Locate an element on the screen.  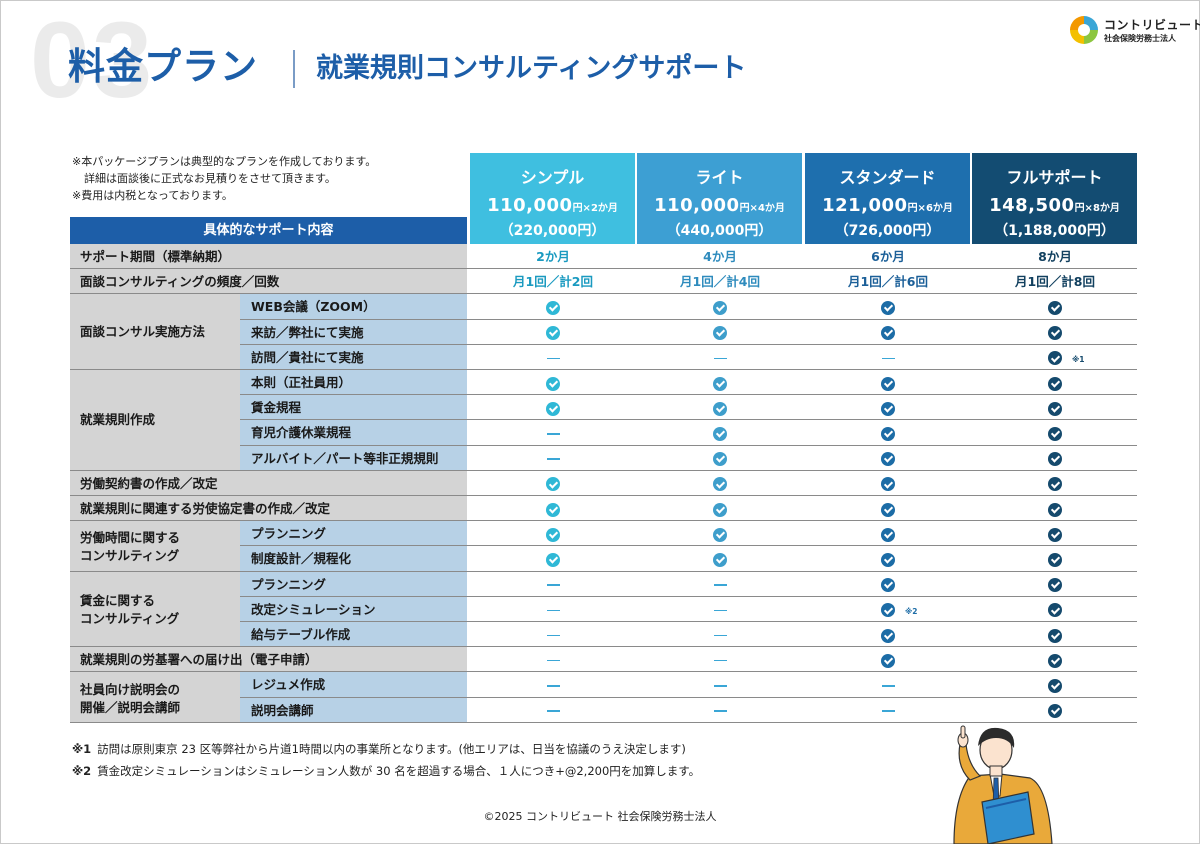
plan-price-value: 148,500 is located at coordinates (1032, 205).